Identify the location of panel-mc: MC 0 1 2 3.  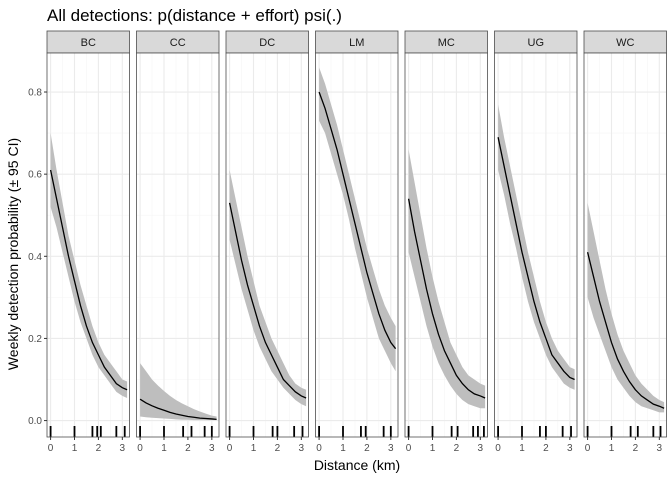
(446, 242).